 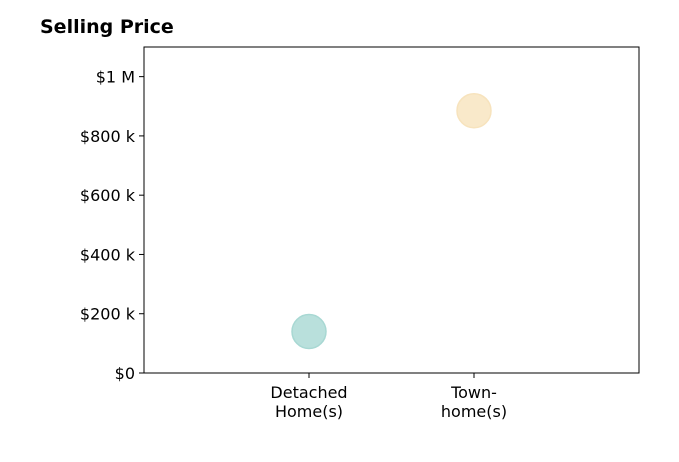 I want to click on x-tick-label: Town-home(s), so click(x=474, y=402).